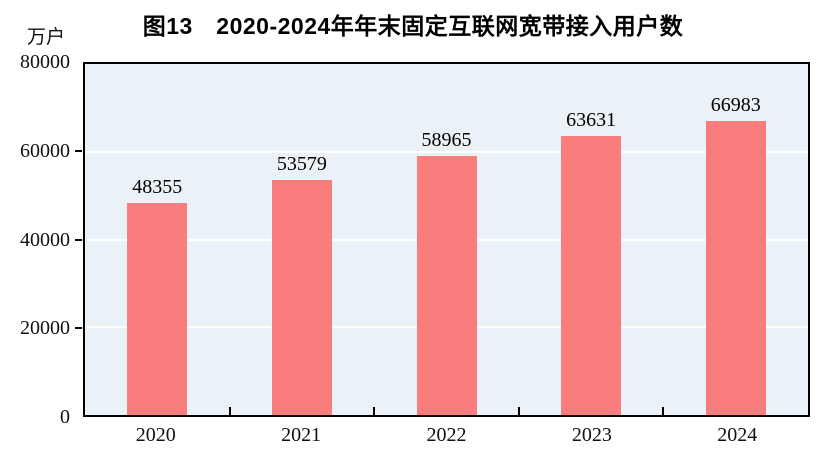 This screenshot has width=826, height=464. Describe the element at coordinates (46, 37) in the screenshot. I see `y-axis-unit-label: 万户` at that location.